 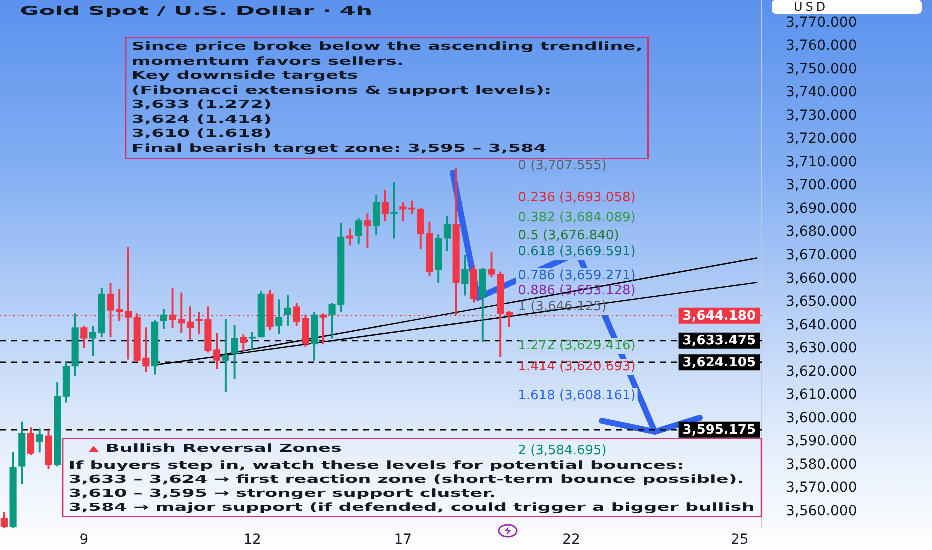 I want to click on x-tick-label: 22, so click(x=571, y=540).